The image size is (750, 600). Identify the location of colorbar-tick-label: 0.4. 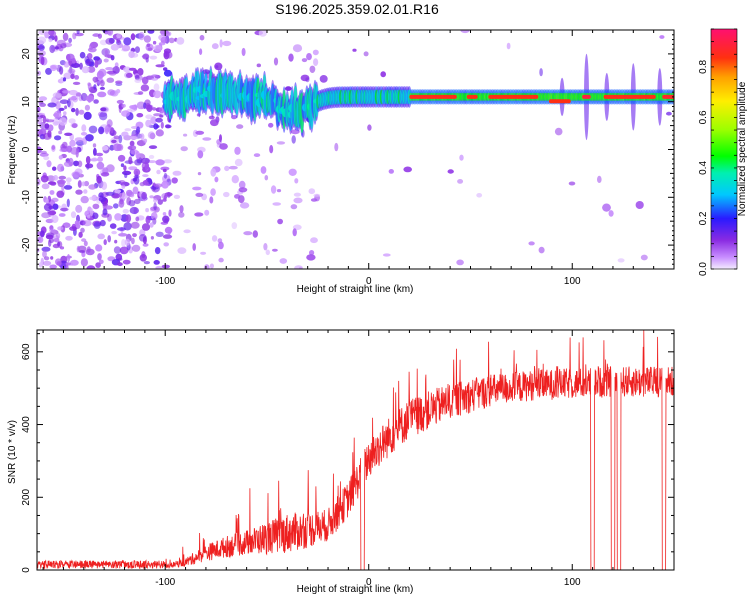
(703, 168).